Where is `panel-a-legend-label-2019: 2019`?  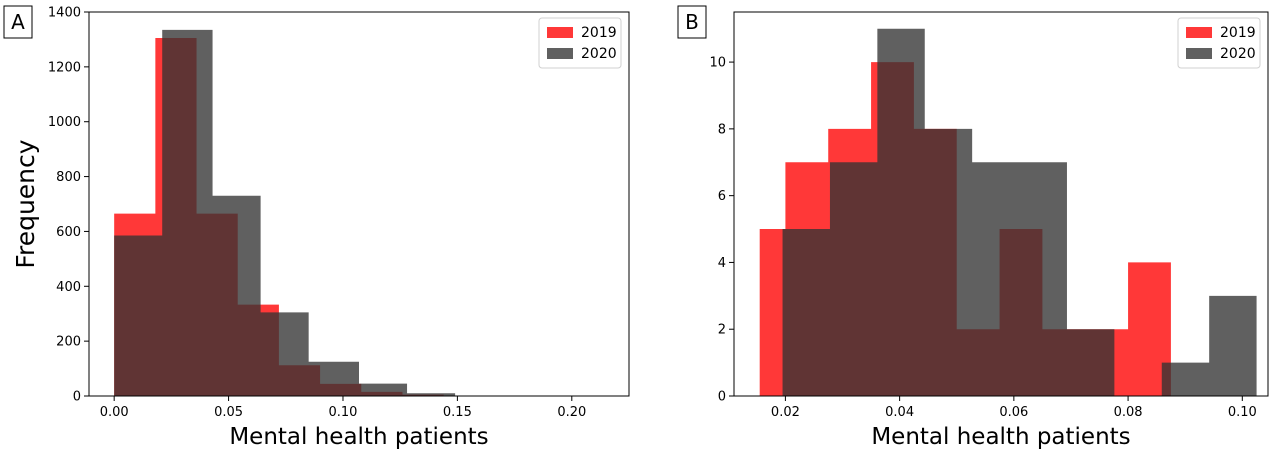 panel-a-legend-label-2019: 2019 is located at coordinates (599, 33).